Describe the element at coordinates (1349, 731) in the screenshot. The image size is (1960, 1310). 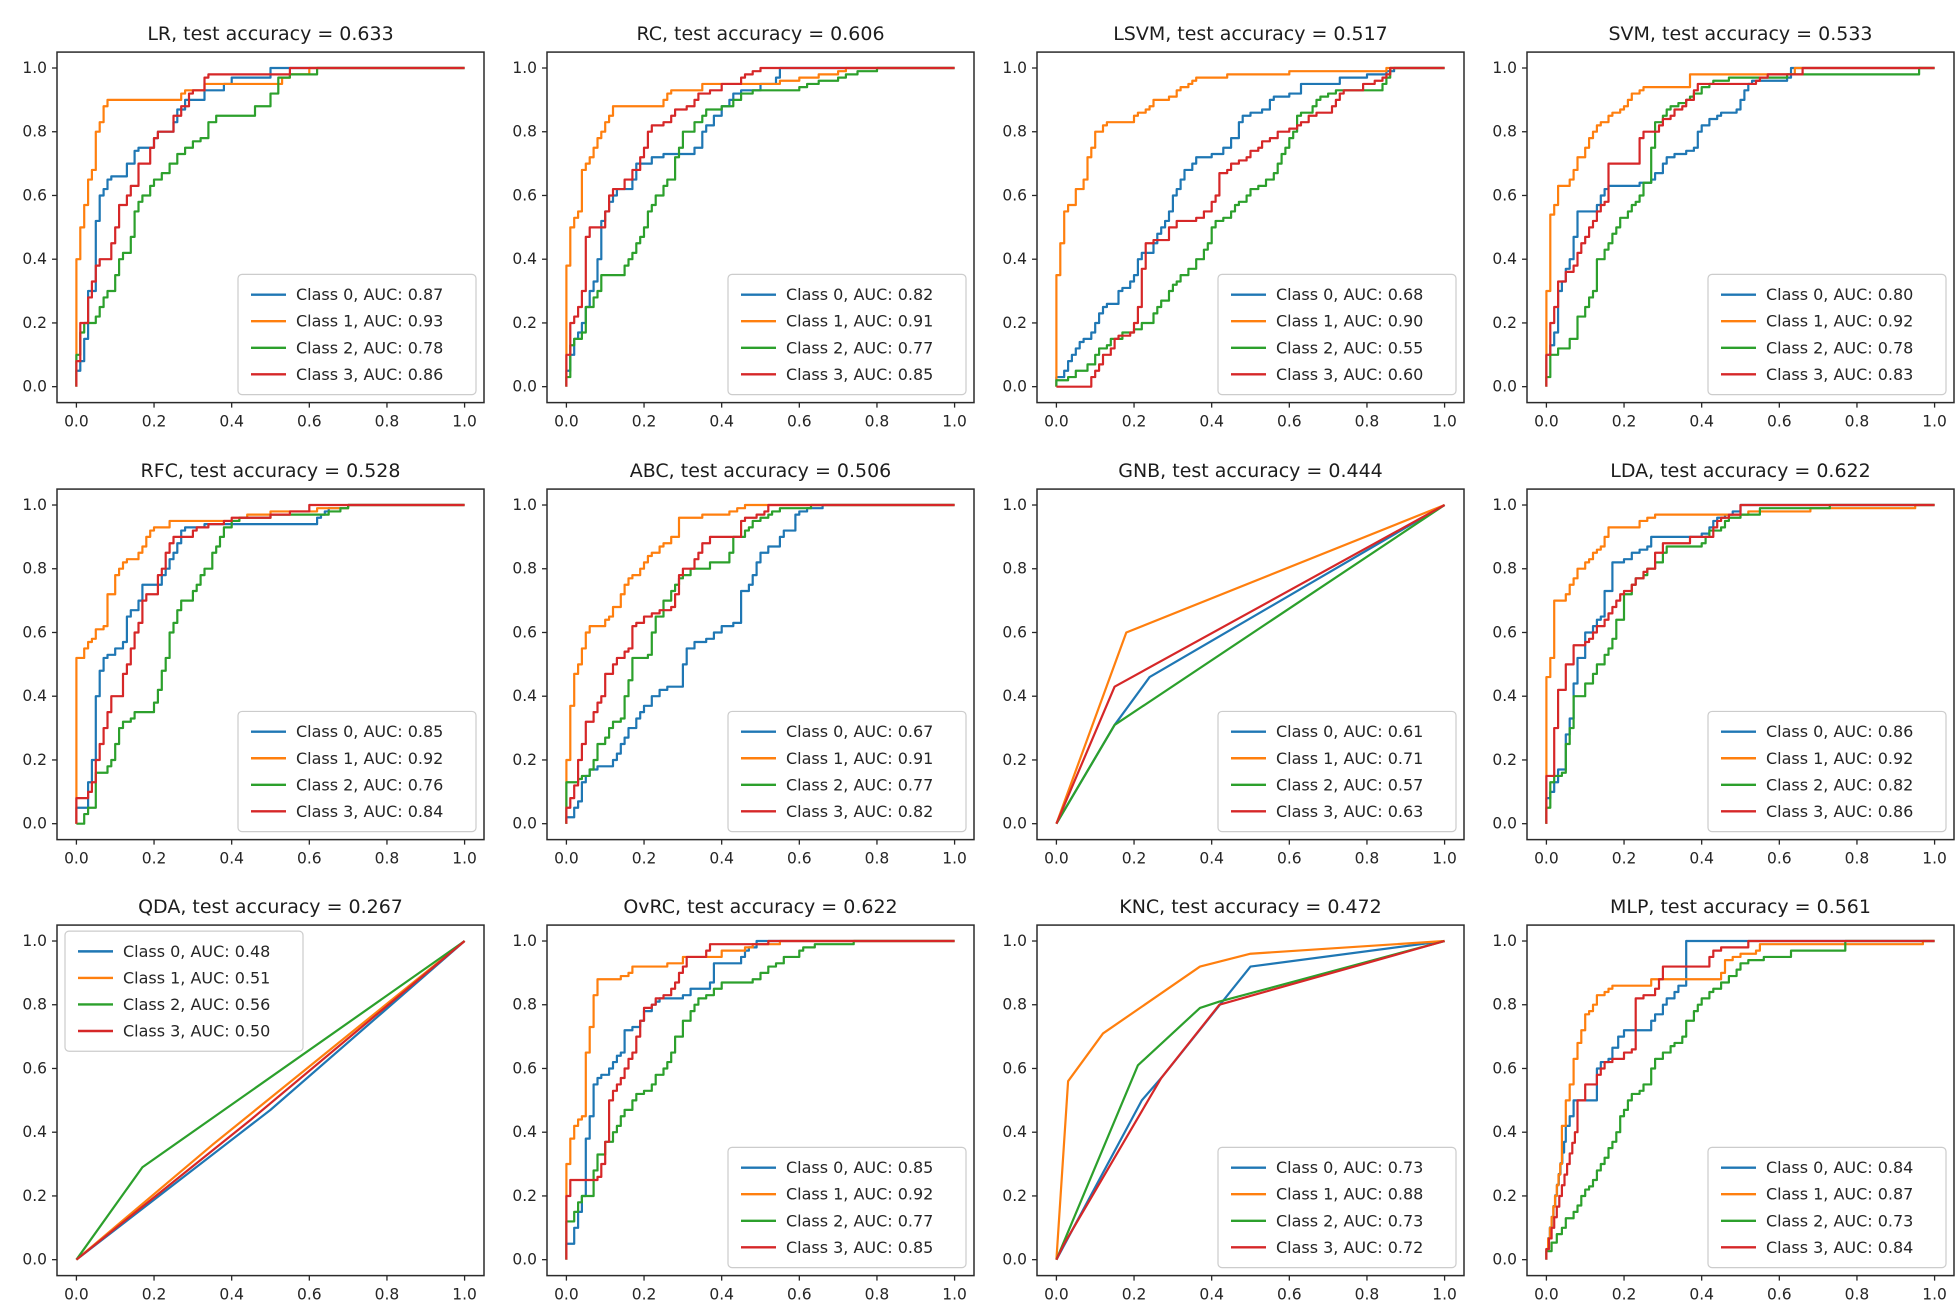
I see `legend-label: Class 0, AUC: 0.61` at that location.